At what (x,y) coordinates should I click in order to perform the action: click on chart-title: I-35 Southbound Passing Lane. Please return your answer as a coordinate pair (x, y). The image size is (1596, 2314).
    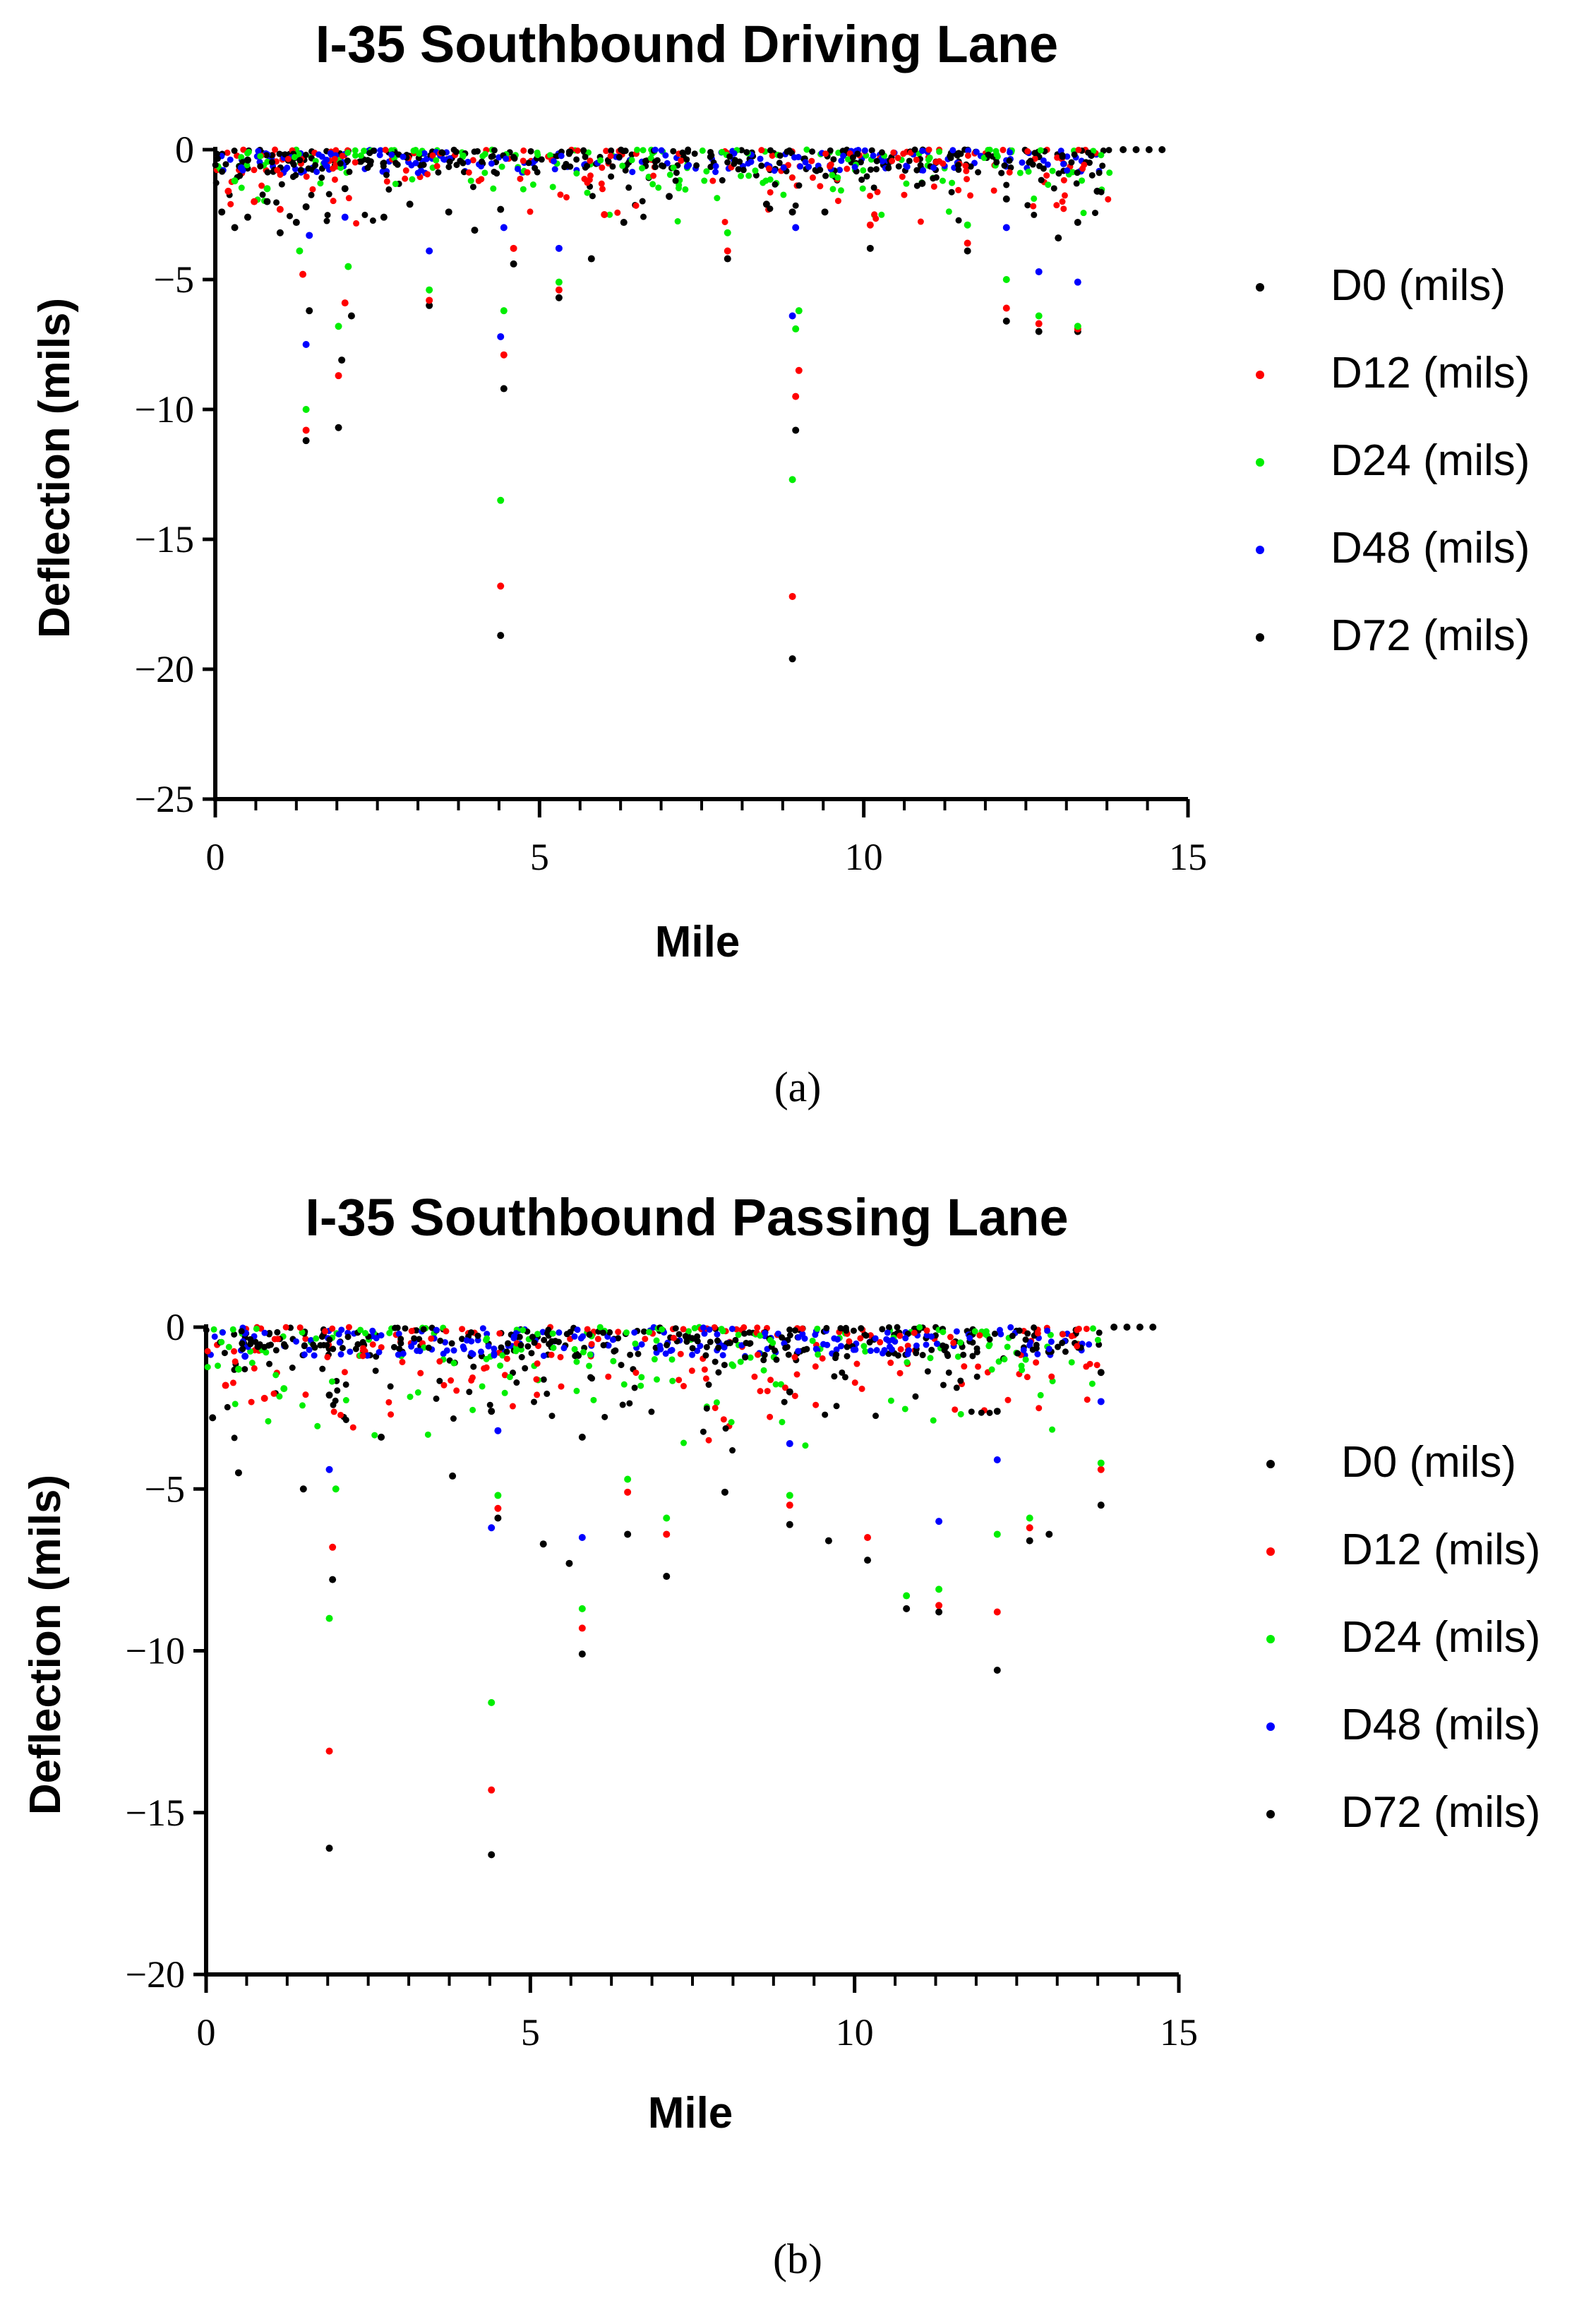
    Looking at the image, I should click on (687, 1217).